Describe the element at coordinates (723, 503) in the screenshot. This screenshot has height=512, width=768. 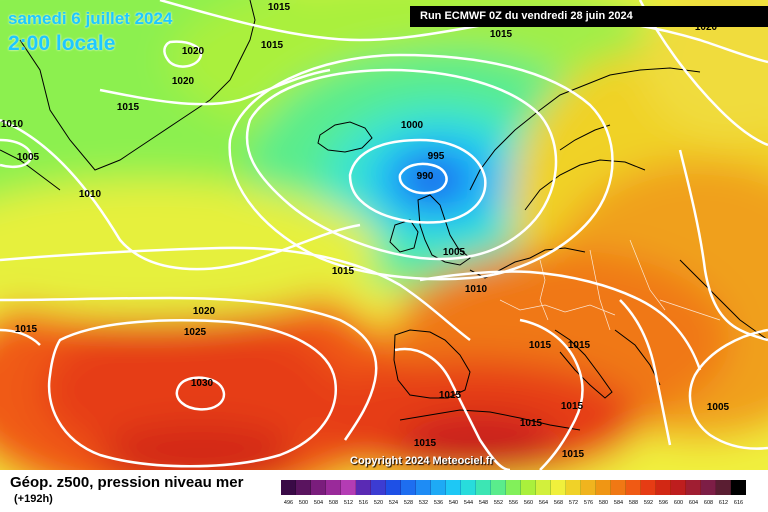
I see `scale-label: 612` at that location.